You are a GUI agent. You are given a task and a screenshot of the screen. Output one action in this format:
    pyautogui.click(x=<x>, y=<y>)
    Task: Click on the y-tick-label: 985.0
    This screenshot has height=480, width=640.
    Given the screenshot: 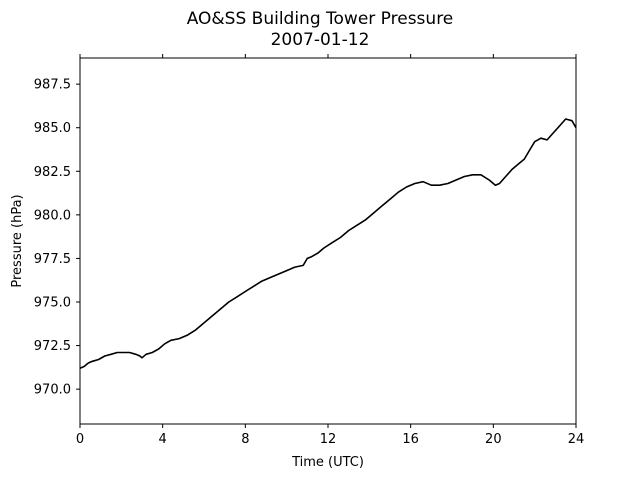 What is the action you would take?
    pyautogui.click(x=52, y=128)
    